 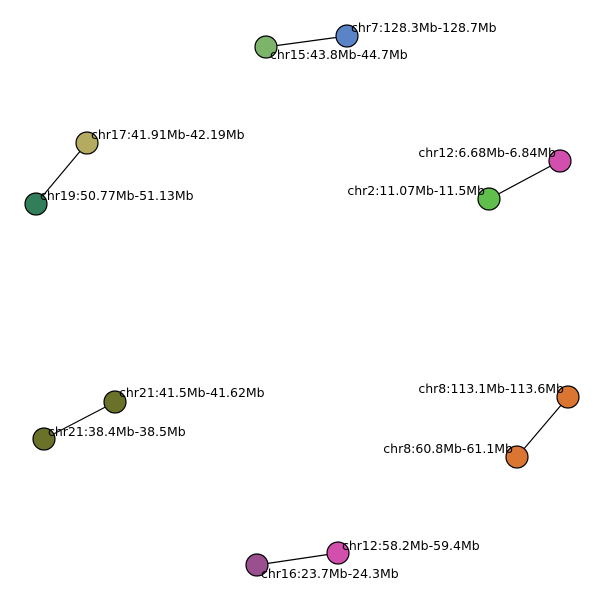 What do you see at coordinates (36, 204) in the screenshot?
I see `node-n4` at bounding box center [36, 204].